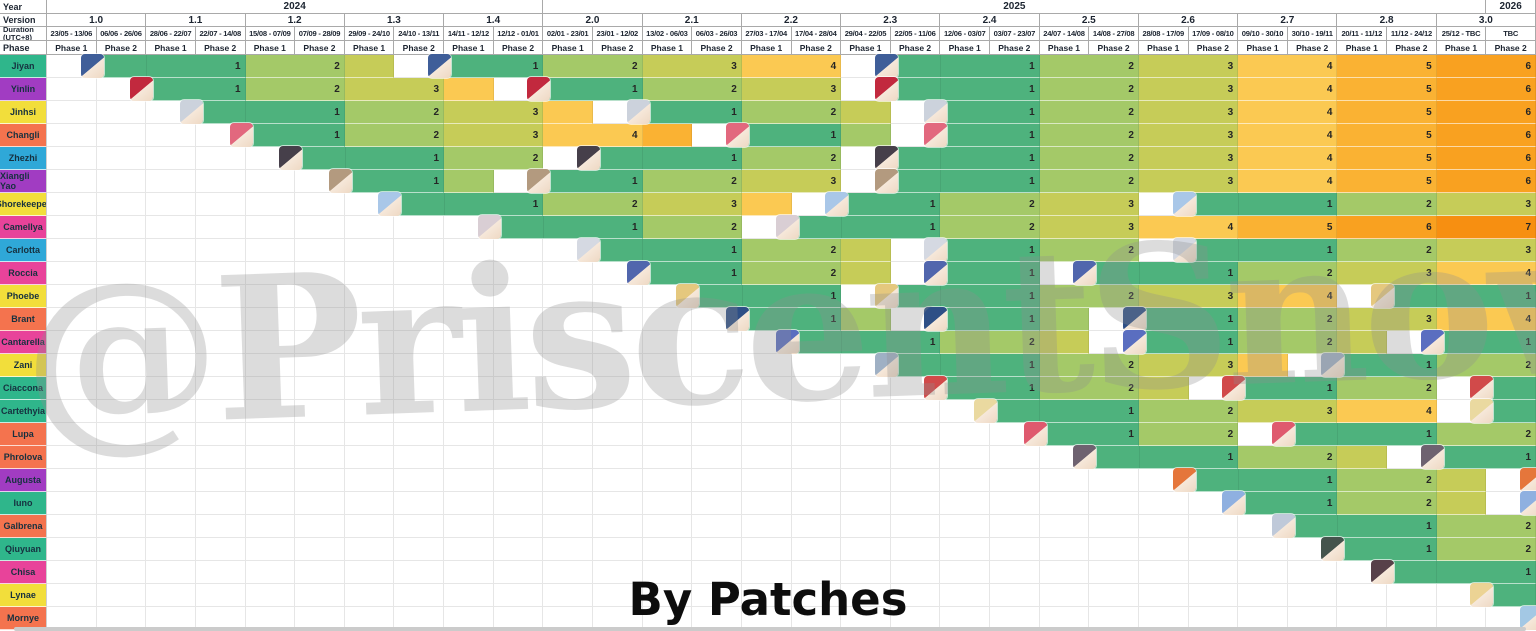  I want to click on header-duration-cell: 24/10 - 13/11, so click(419, 34).